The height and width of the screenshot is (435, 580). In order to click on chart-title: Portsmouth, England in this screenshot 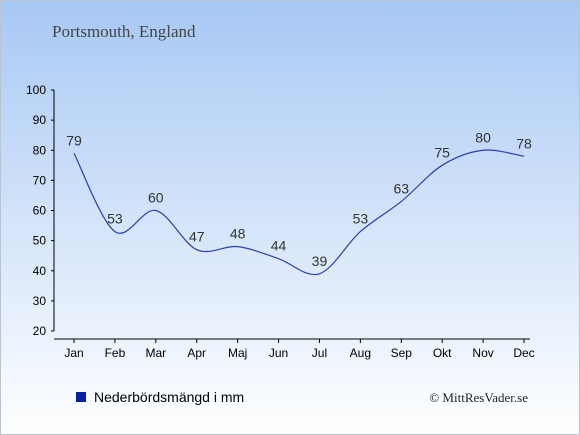, I will do `click(124, 31)`.